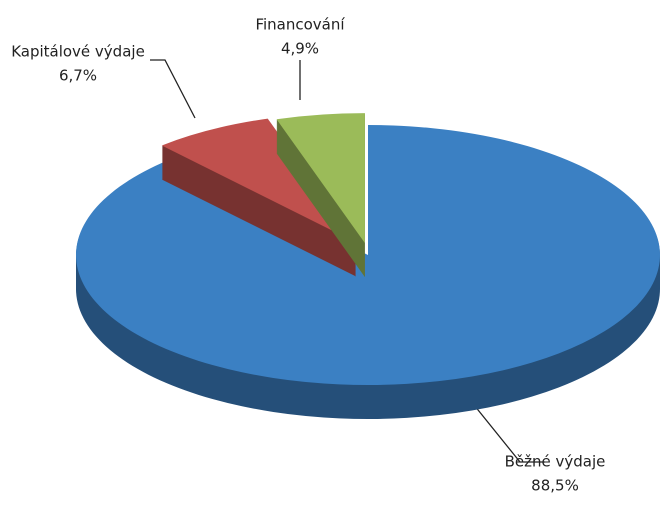 This screenshot has width=664, height=515. Describe the element at coordinates (78, 76) in the screenshot. I see `slice-value-label: 6,7%` at that location.